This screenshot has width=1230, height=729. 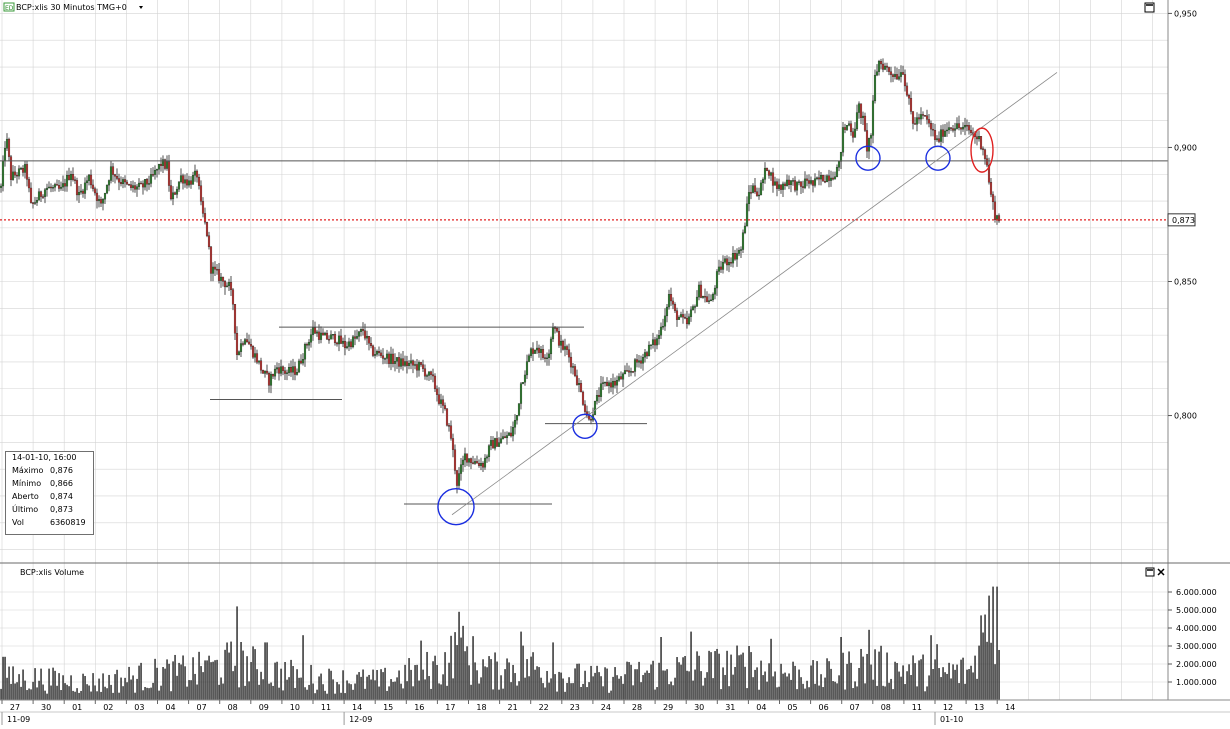 I want to click on x-tick-label: 16, so click(x=419, y=707).